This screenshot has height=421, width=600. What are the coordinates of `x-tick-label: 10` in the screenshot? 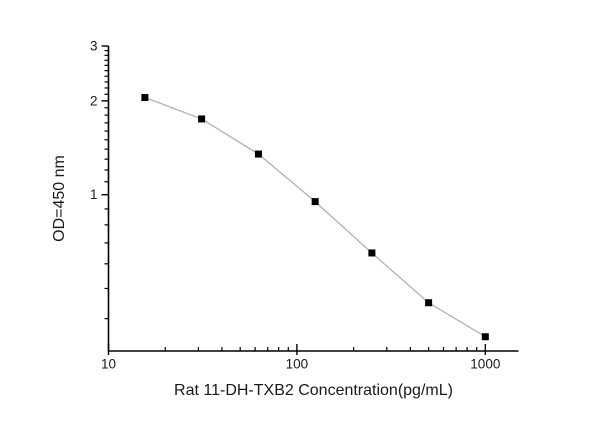 It's located at (108, 364).